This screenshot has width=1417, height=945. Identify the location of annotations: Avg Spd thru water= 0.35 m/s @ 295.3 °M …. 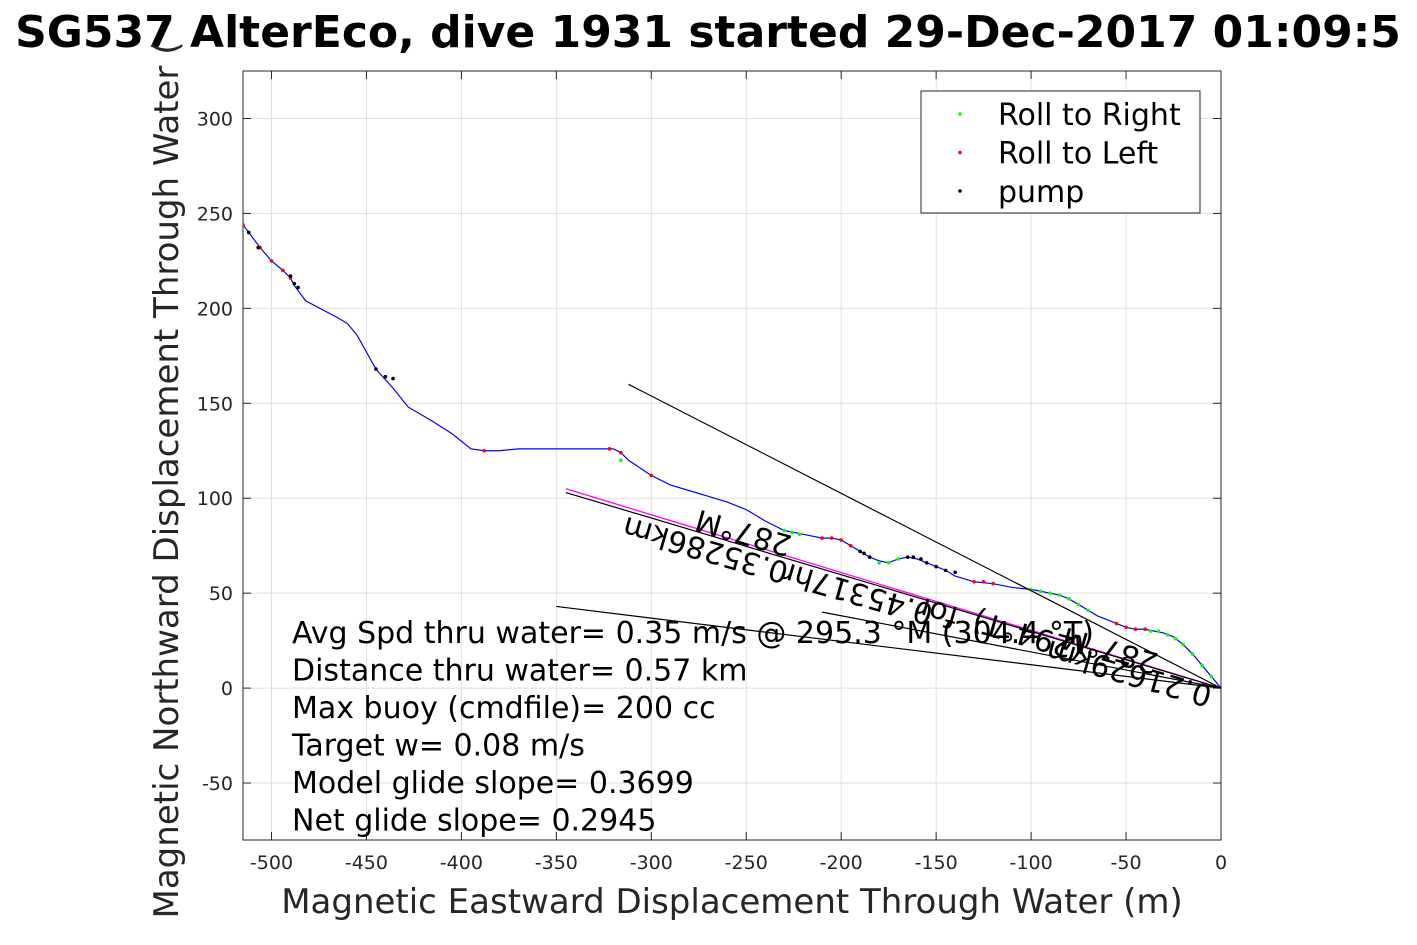
(692, 727).